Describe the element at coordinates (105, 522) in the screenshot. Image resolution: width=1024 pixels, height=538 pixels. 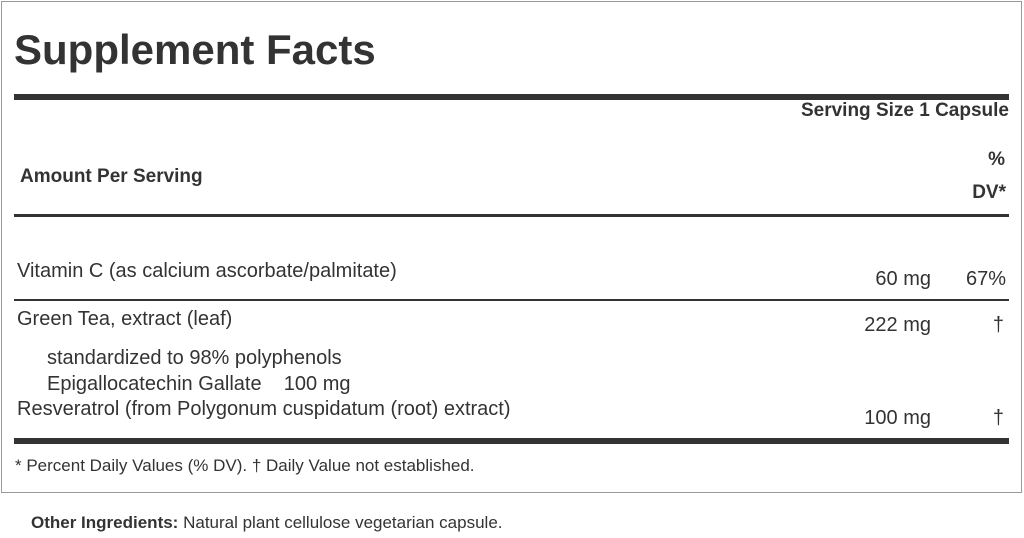
I see `other-ingredients-label: Other Ingredients:` at that location.